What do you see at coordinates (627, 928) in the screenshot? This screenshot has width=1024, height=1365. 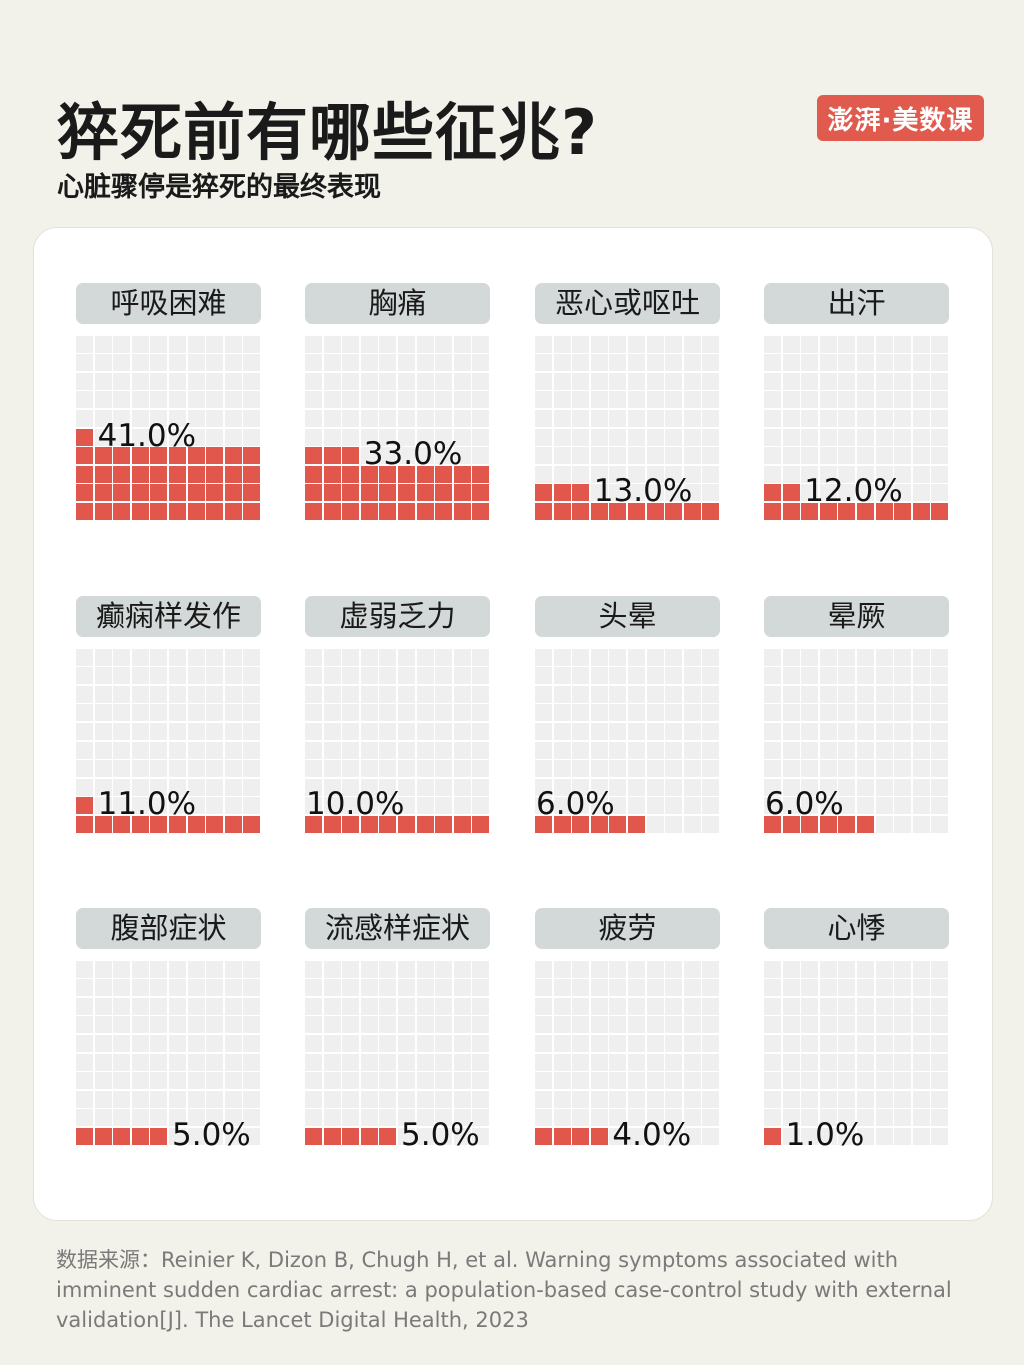 I see `category-label: 疲劳` at bounding box center [627, 928].